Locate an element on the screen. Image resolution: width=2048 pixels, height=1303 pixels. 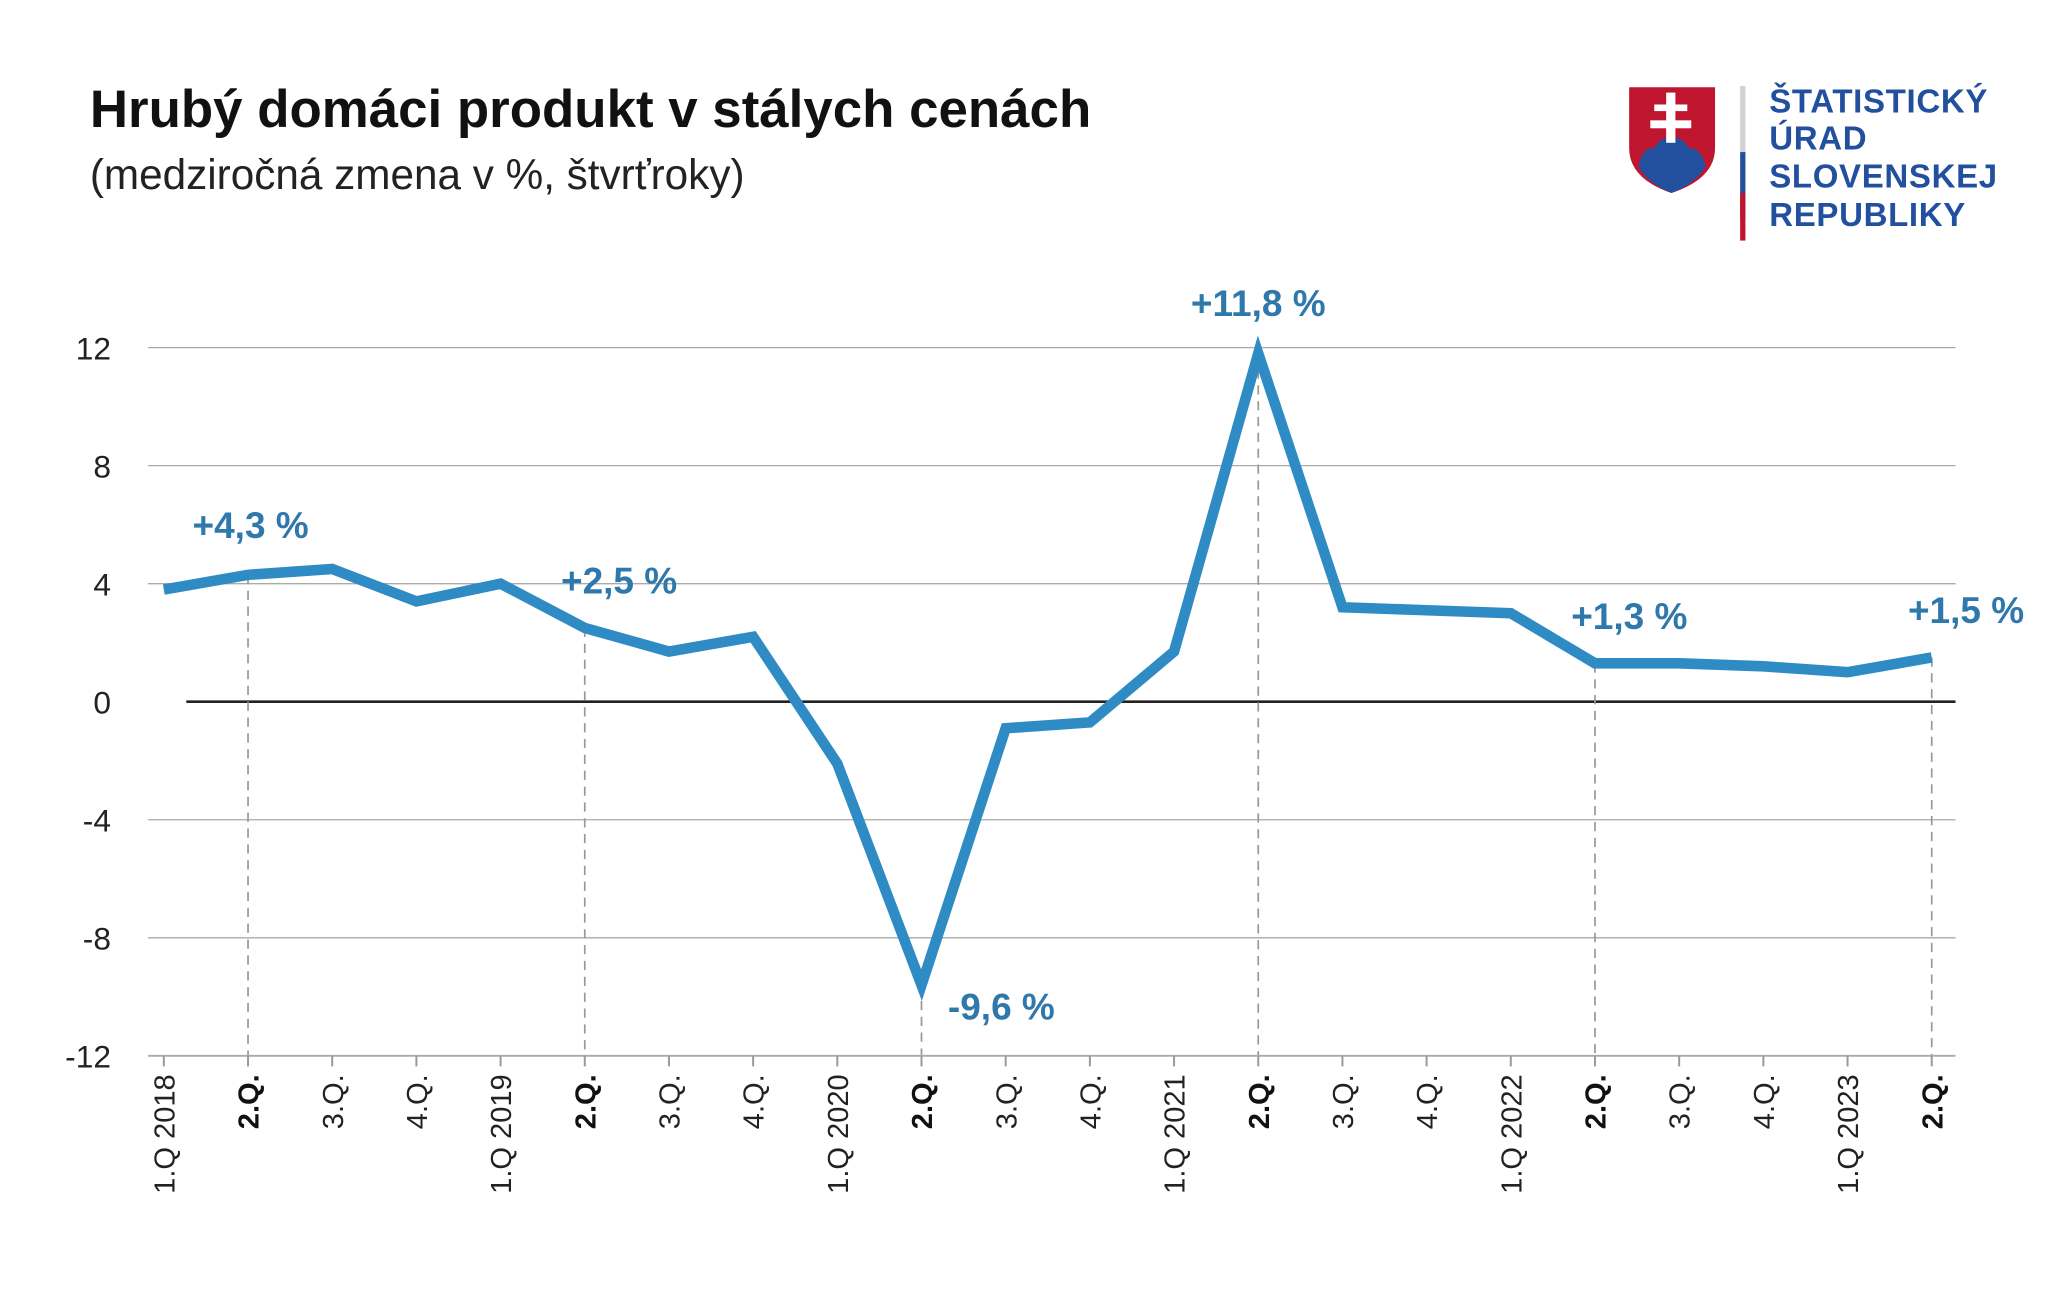
y-tick-label: 12 is located at coordinates (93, 348).